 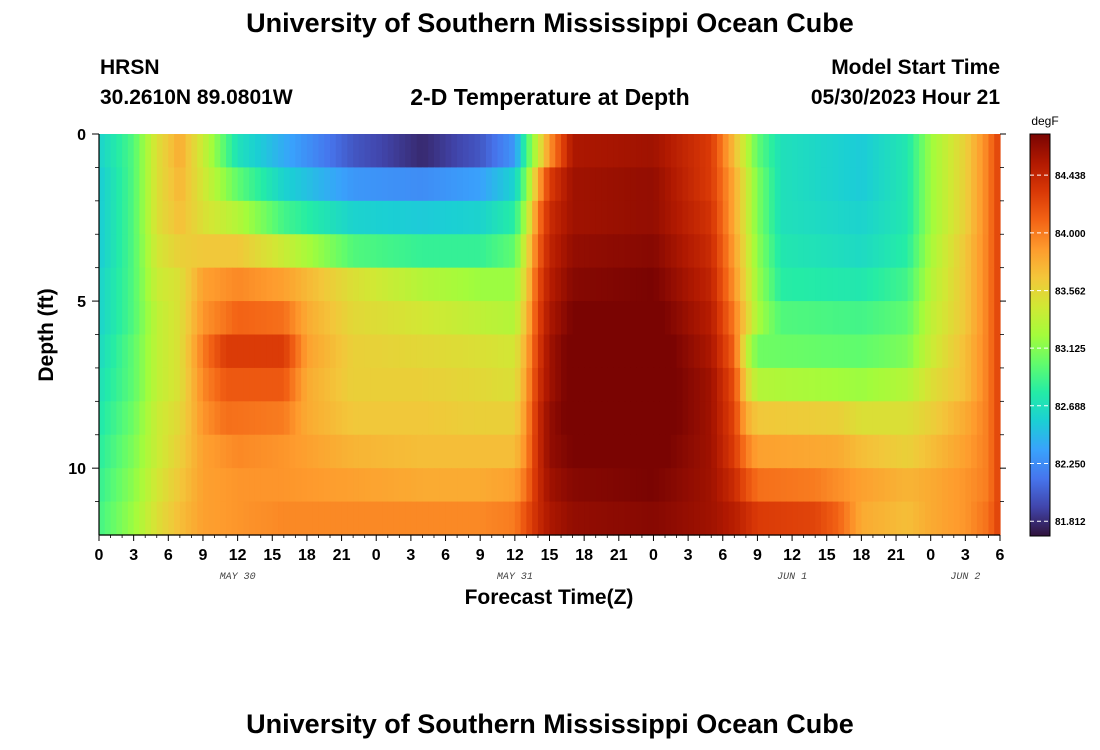 What do you see at coordinates (445, 555) in the screenshot?
I see `x-tick-label: 6` at bounding box center [445, 555].